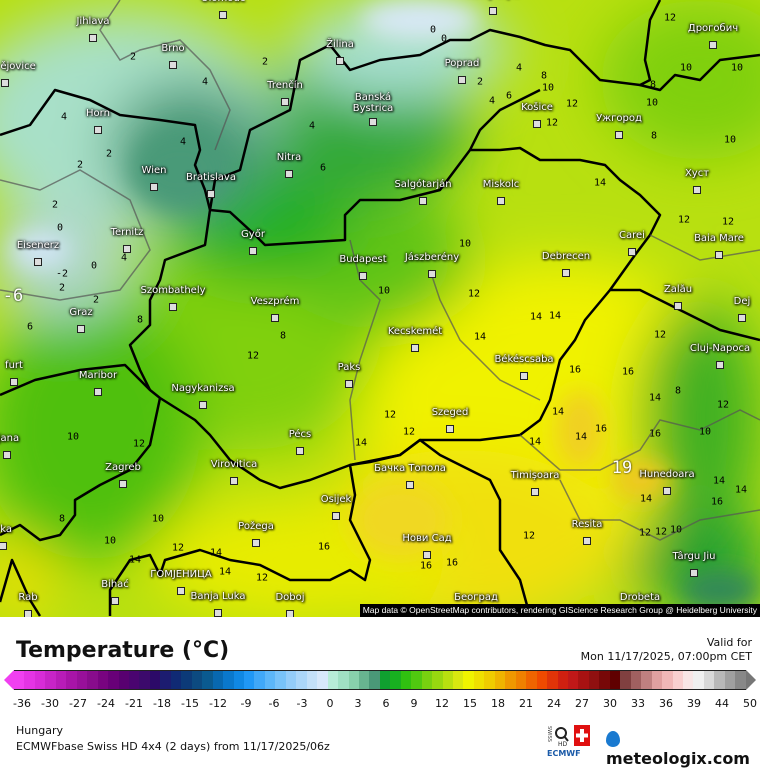 Image resolution: width=760 pixels, height=768 pixels. What do you see at coordinates (667, 474) in the screenshot?
I see `city-label: Hunedoara` at bounding box center [667, 474].